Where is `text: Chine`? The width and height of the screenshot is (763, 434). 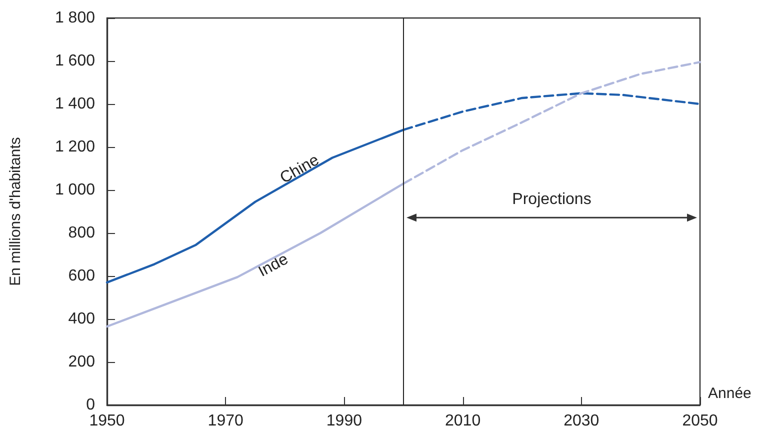 text: Chine is located at coordinates (299, 170).